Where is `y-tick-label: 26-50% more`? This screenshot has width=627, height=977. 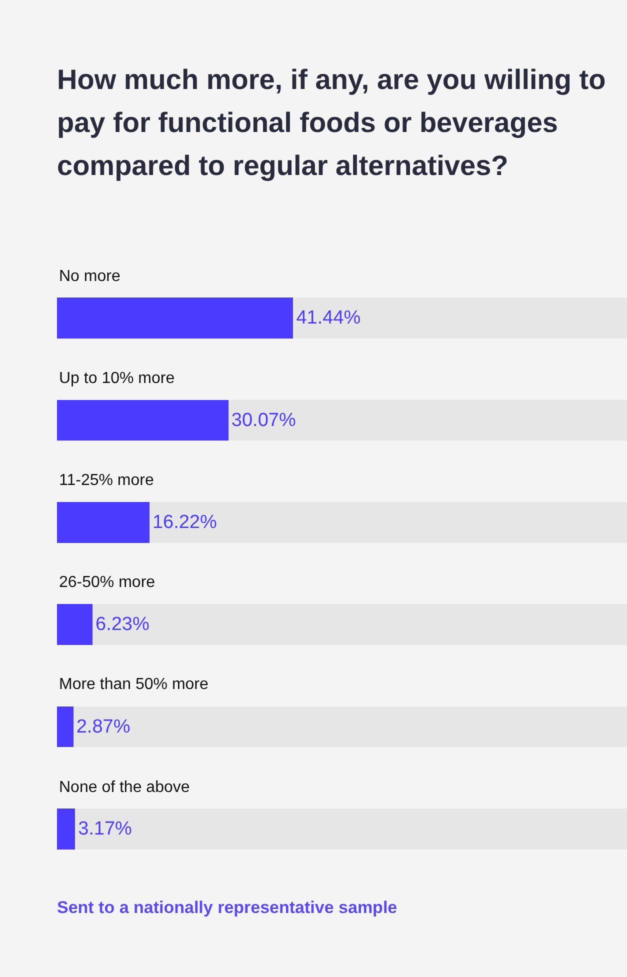 y-tick-label: 26-50% more is located at coordinates (107, 582).